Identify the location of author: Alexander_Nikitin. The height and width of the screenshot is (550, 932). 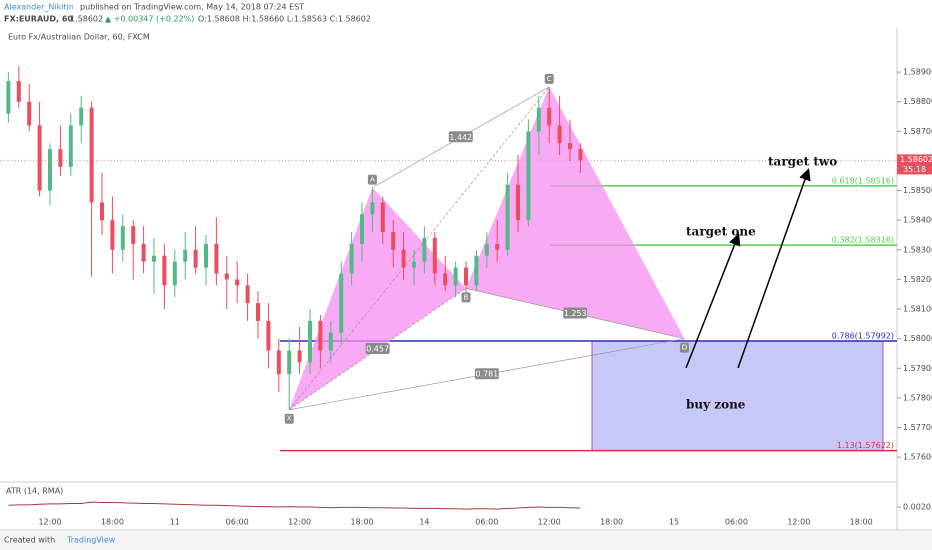
(39, 7).